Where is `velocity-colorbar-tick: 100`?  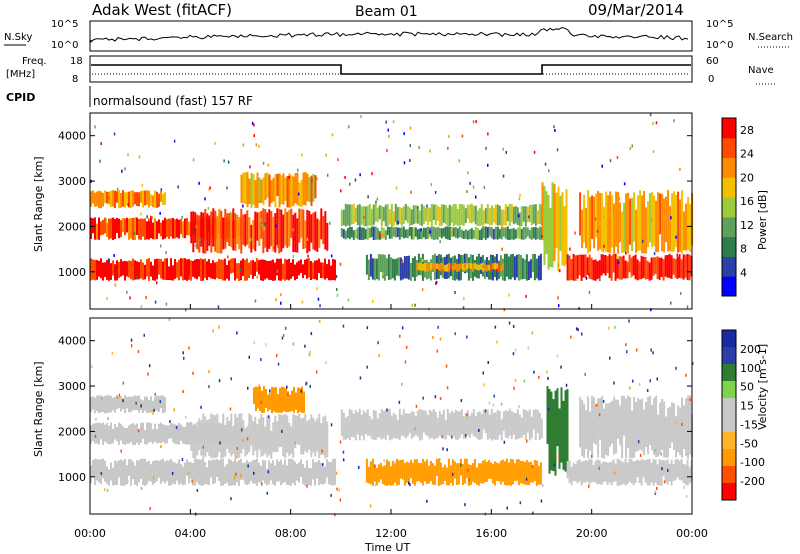 velocity-colorbar-tick: 100 is located at coordinates (750, 368).